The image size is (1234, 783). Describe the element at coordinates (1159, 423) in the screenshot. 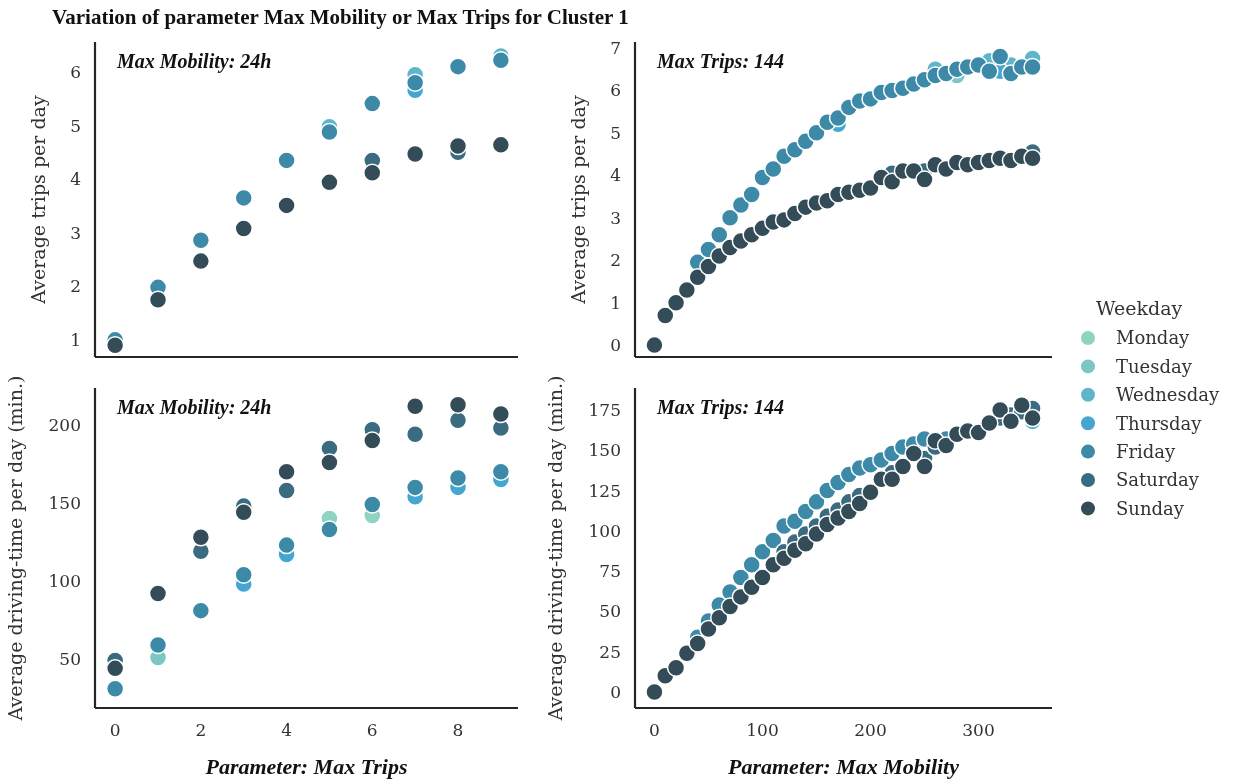

I see `legend-label: Thursday` at that location.